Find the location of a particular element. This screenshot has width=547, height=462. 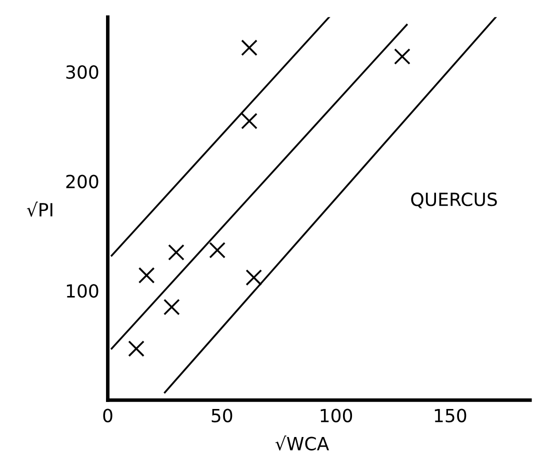

x-tick-label: 50 is located at coordinates (222, 415).